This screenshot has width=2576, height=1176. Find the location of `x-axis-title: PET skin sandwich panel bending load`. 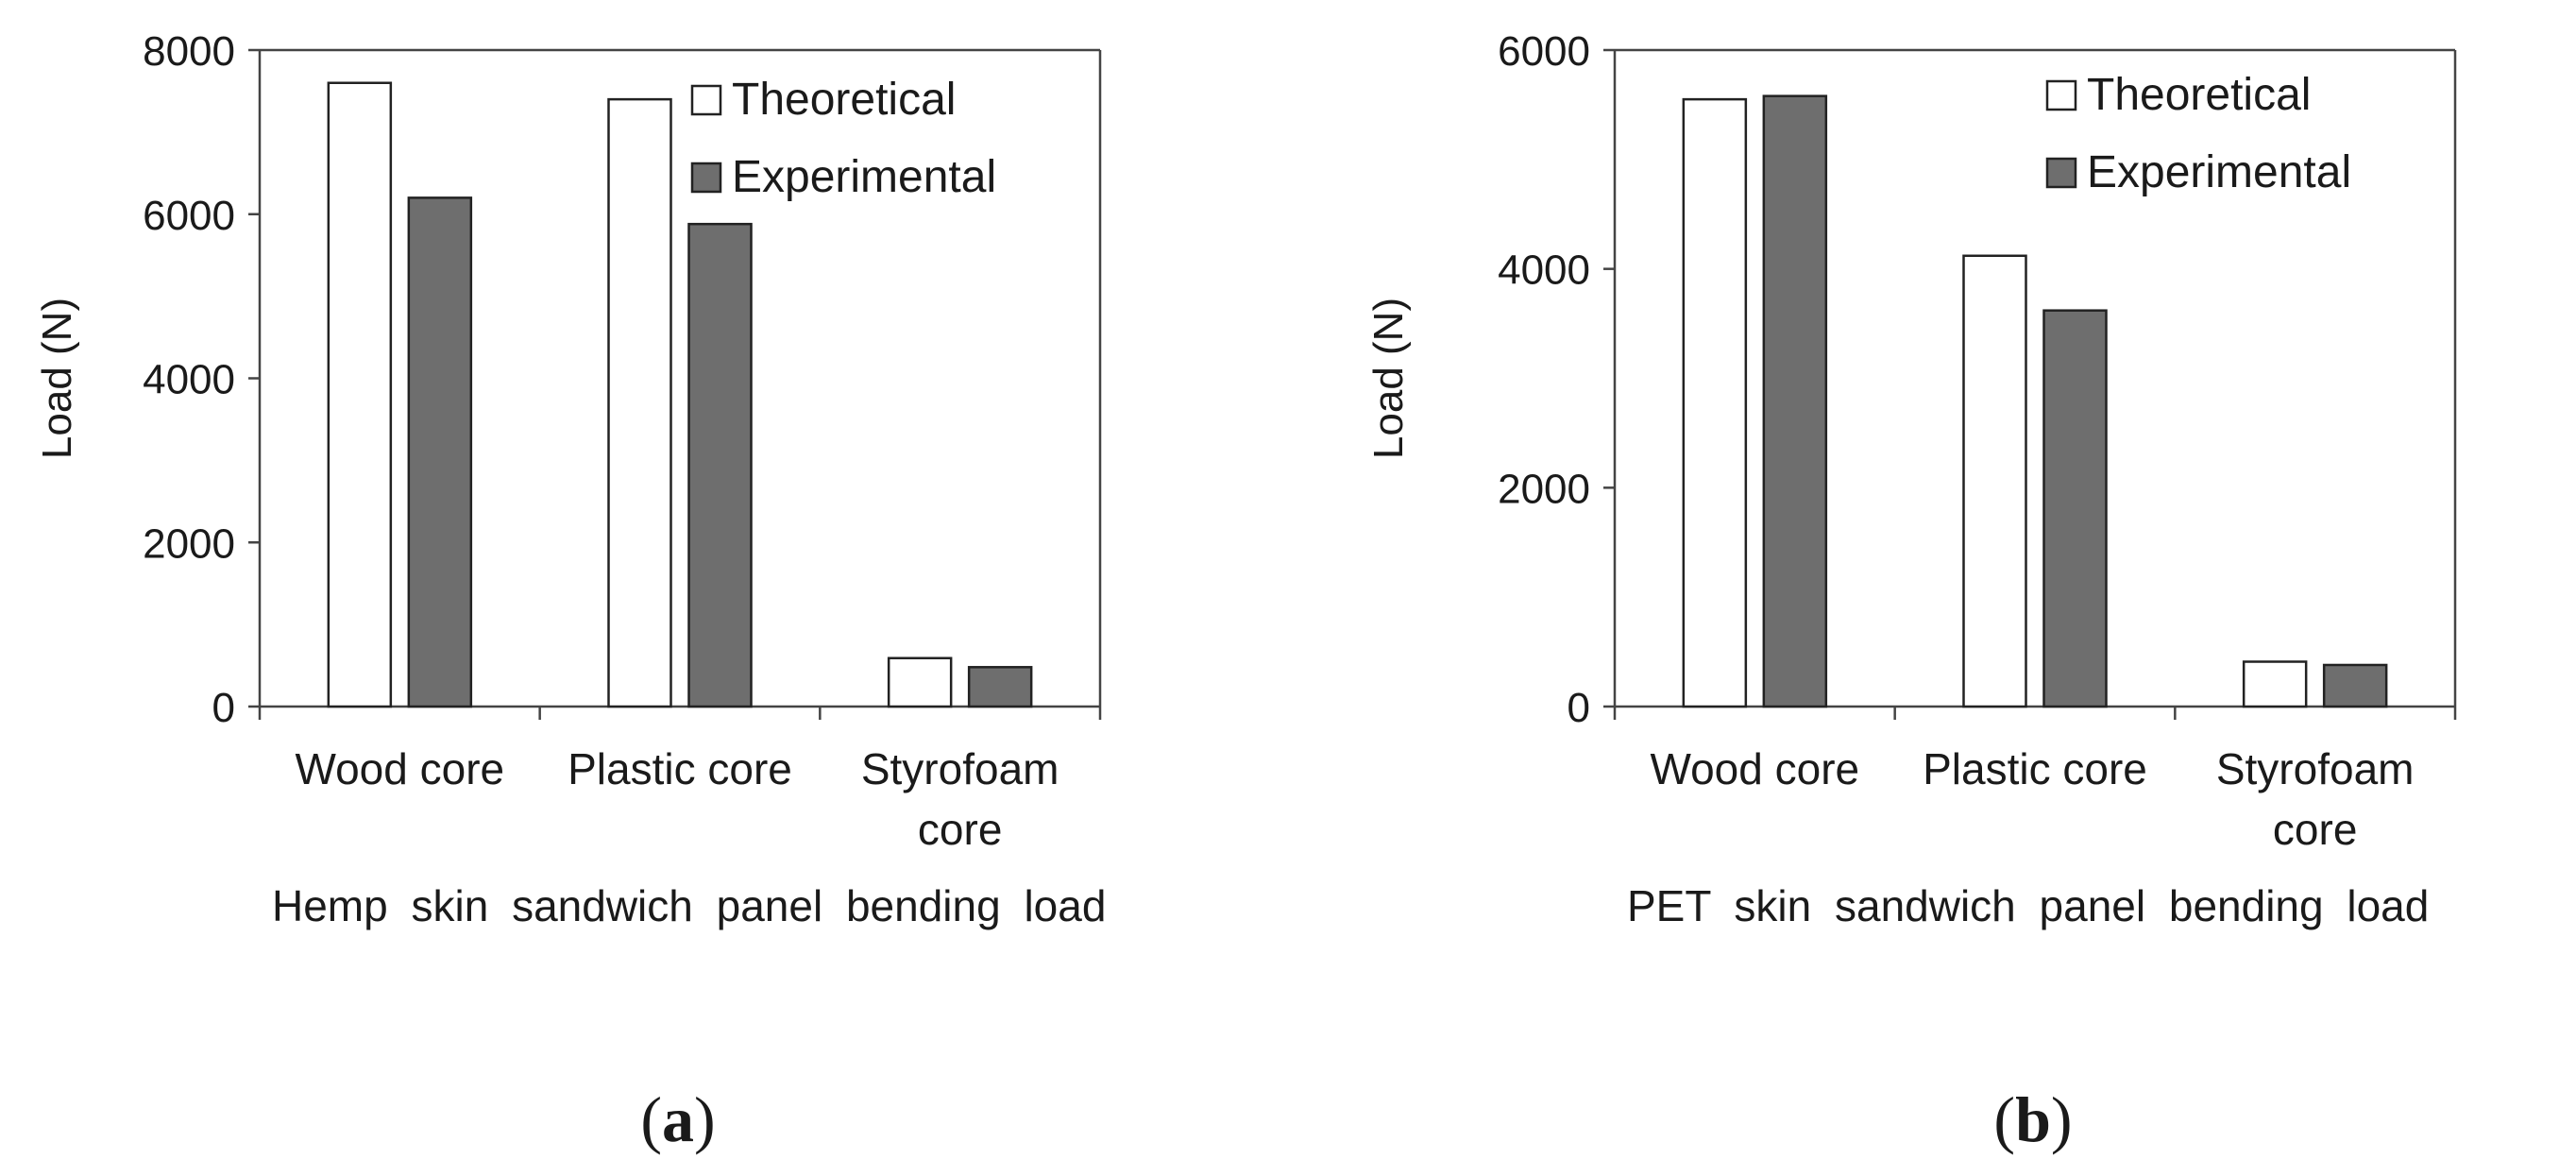

x-axis-title: PET skin sandwich panel bending load is located at coordinates (2028, 905).